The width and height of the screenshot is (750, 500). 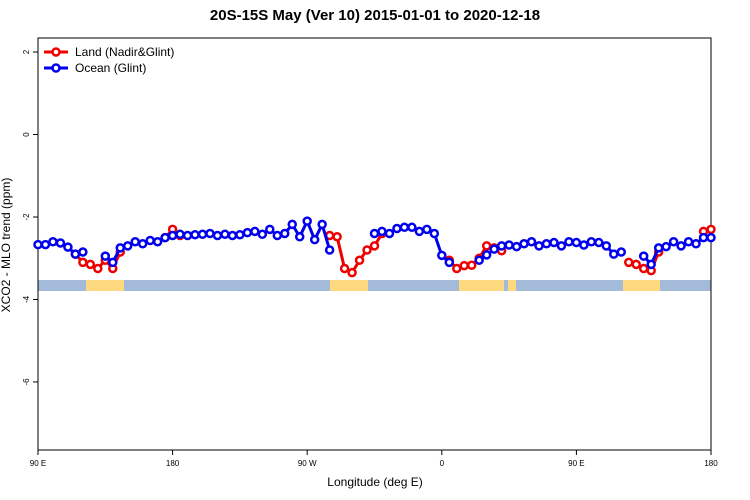 I want to click on y-tick-label: -2, so click(x=26, y=217).